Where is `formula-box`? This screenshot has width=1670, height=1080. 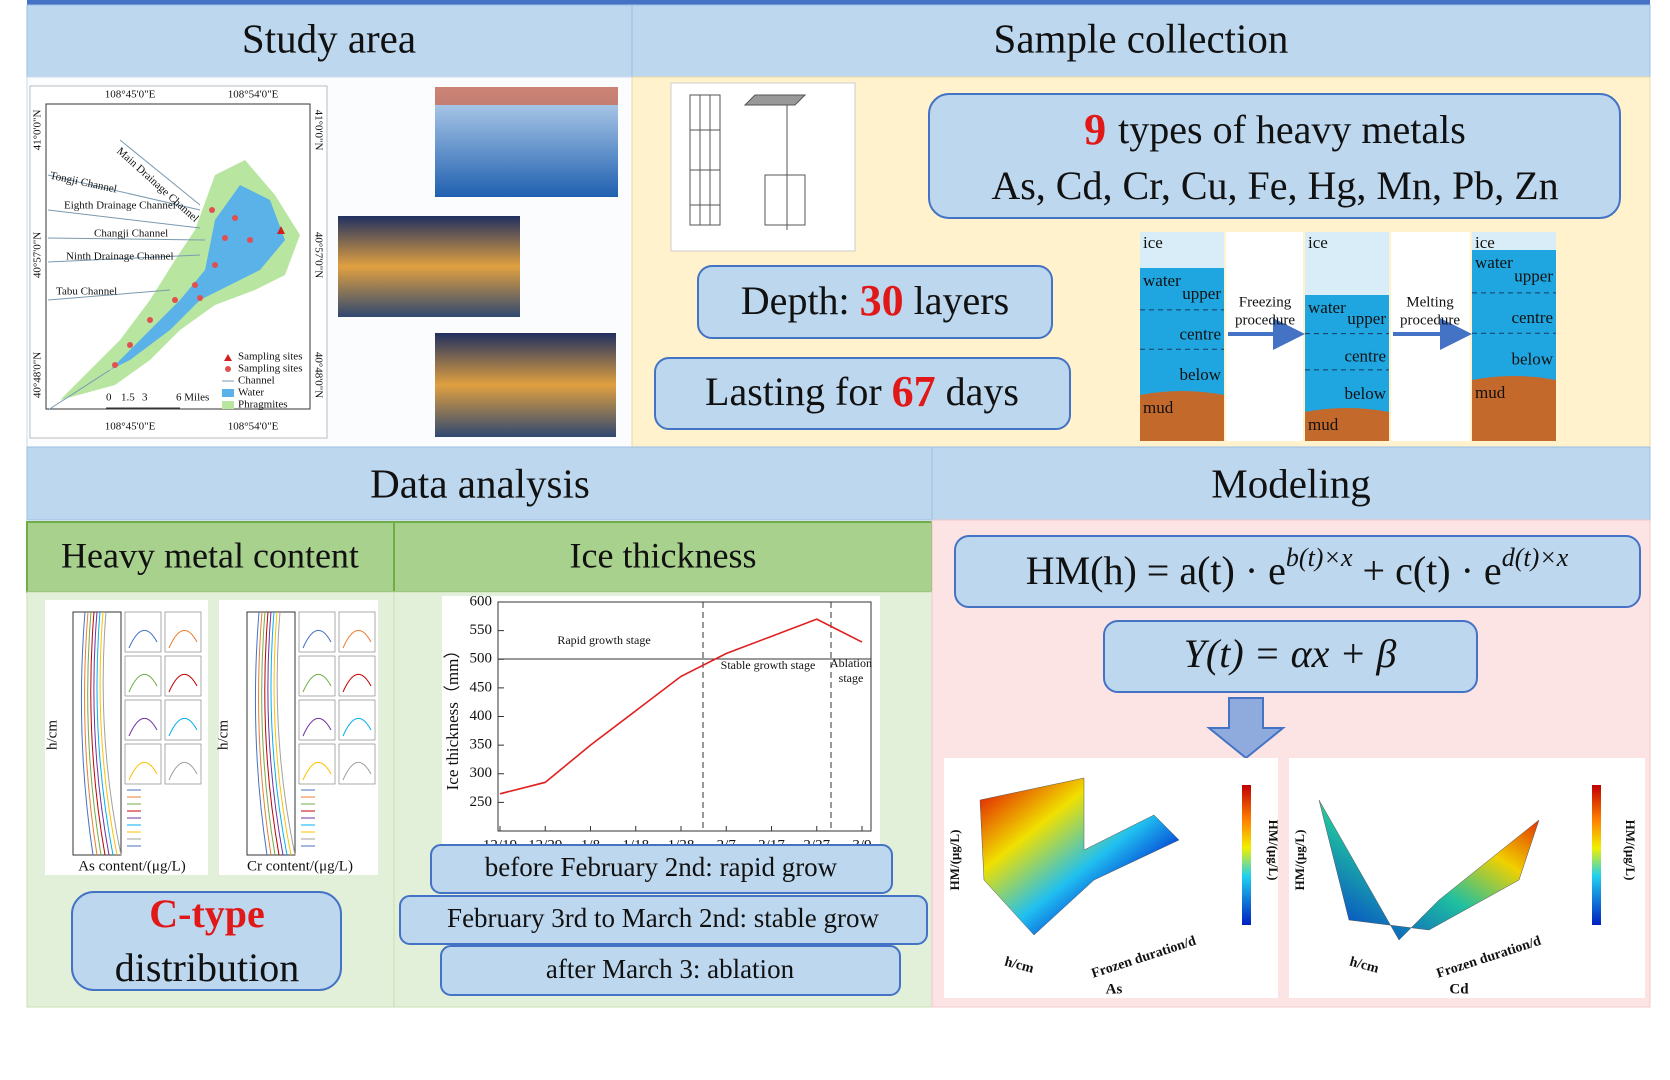 formula-box is located at coordinates (1290, 656).